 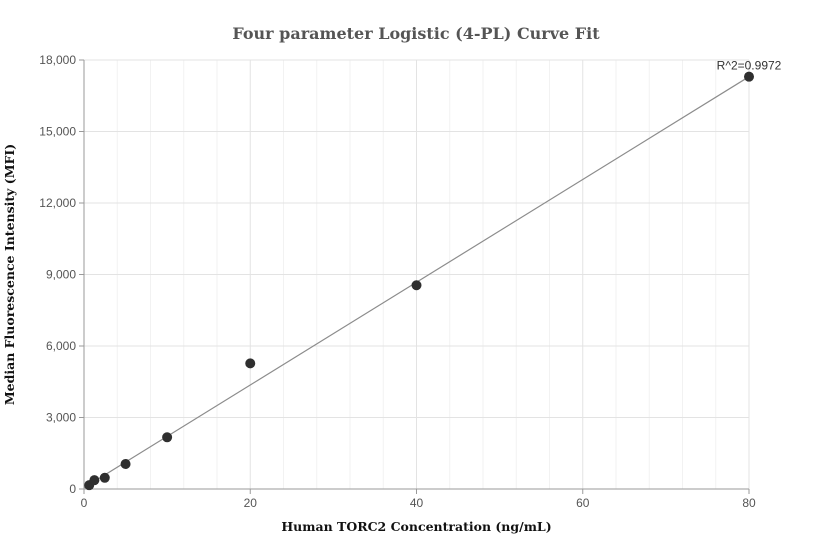 I want to click on x-tick-label: 20, so click(x=251, y=503).